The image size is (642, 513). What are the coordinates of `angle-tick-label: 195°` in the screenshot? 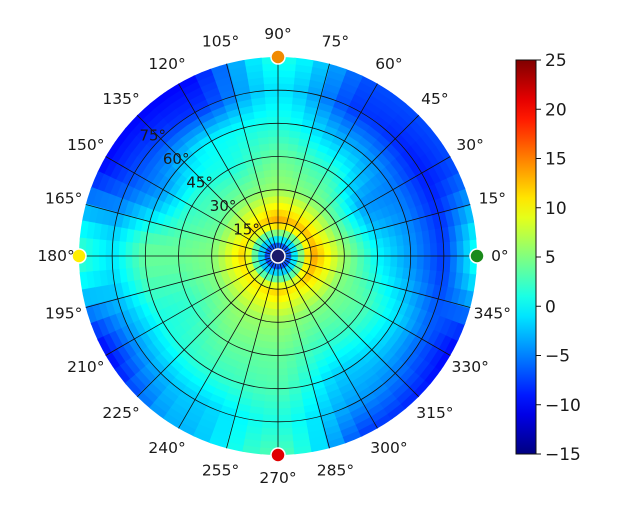 It's located at (63, 313).